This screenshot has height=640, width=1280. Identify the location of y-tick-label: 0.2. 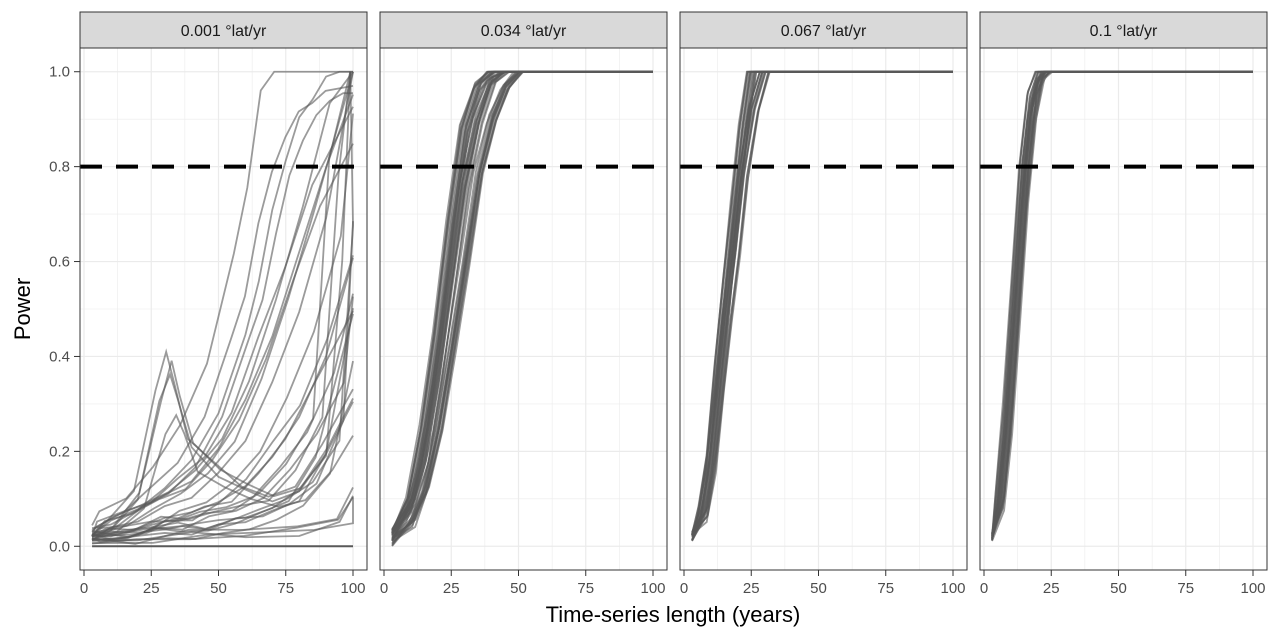
(59, 451).